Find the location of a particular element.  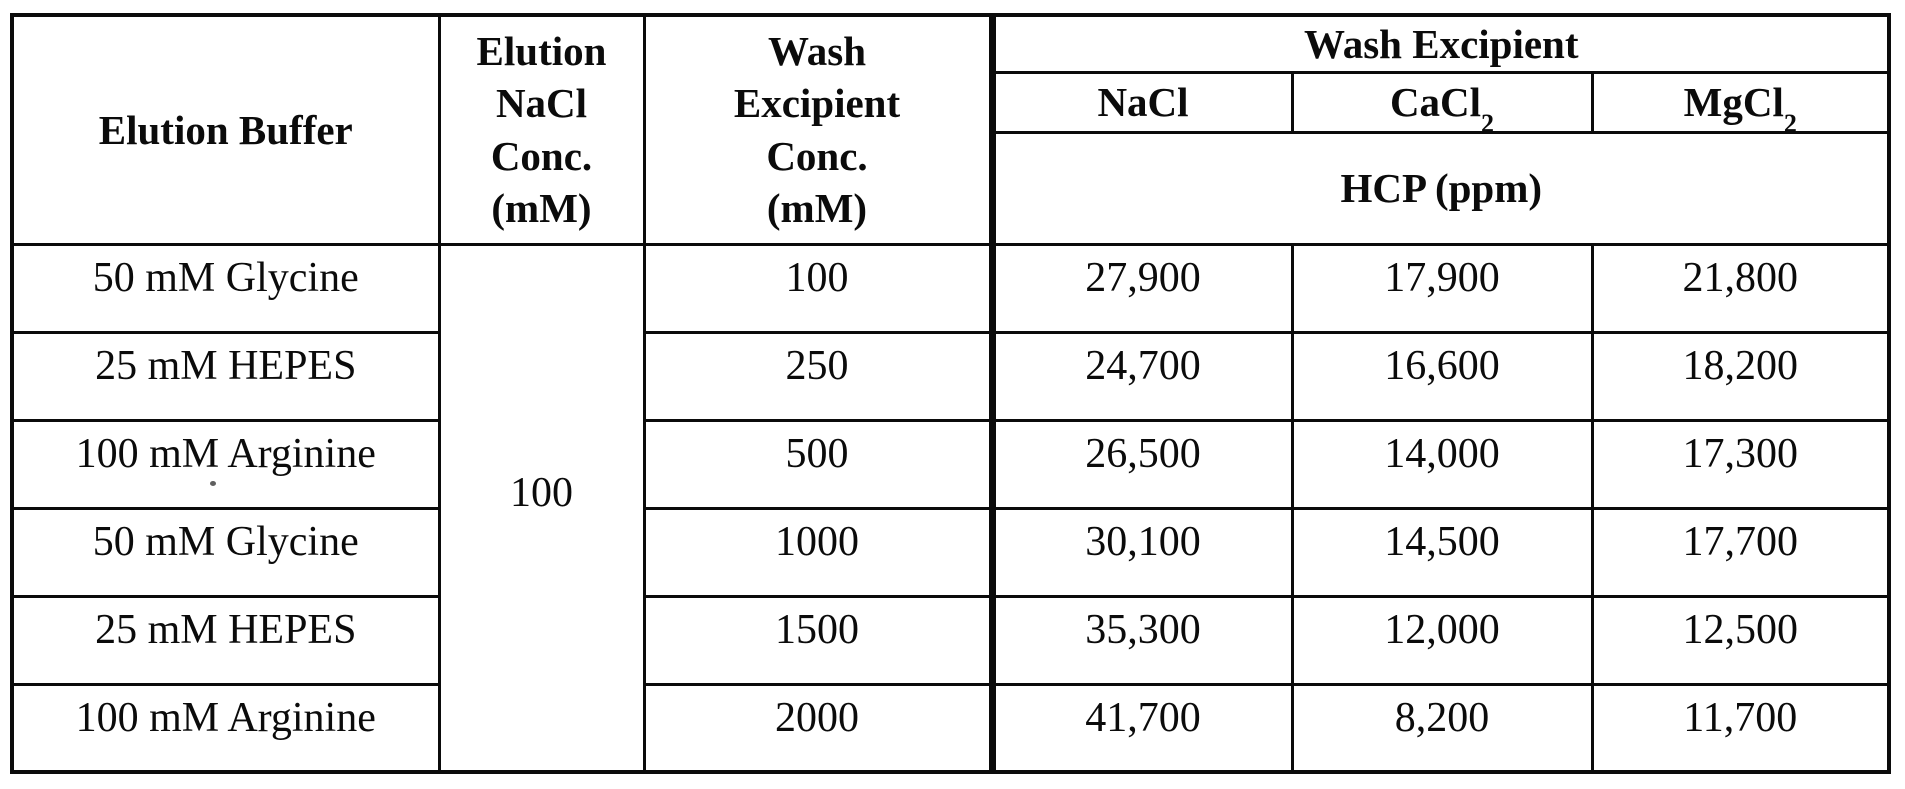

cell-hcp-mgcl2: 17,700 is located at coordinates (1740, 552).